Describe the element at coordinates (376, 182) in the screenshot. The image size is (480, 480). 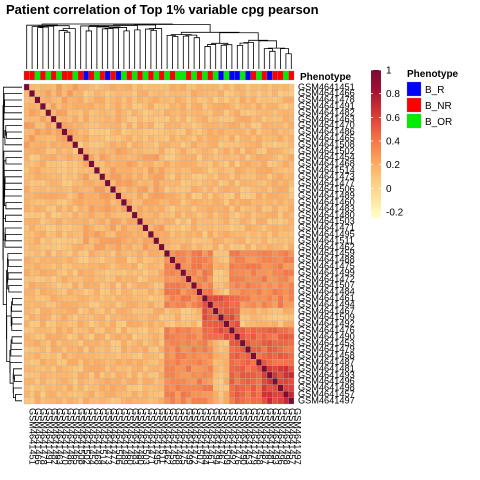
I see `color-scale-swatch` at that location.